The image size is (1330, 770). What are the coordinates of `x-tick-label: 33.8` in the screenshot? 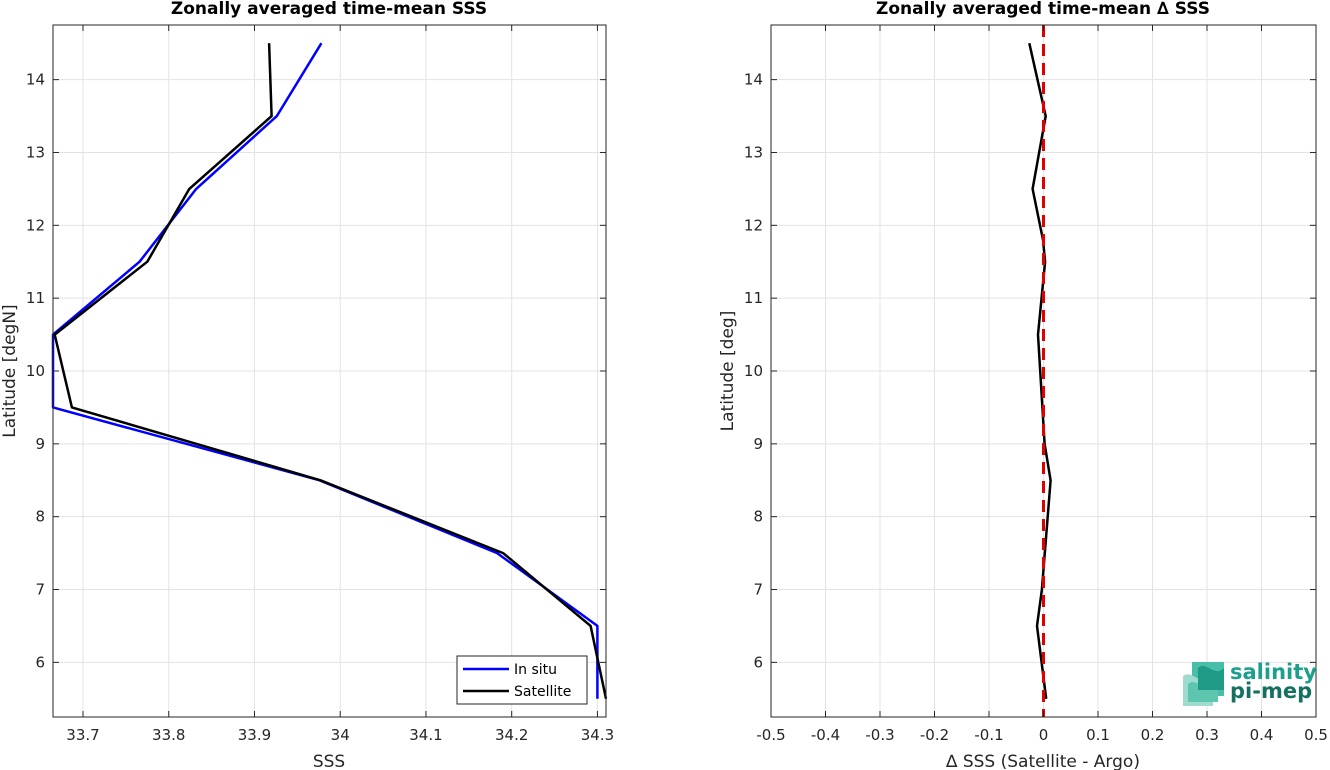 It's located at (168, 735).